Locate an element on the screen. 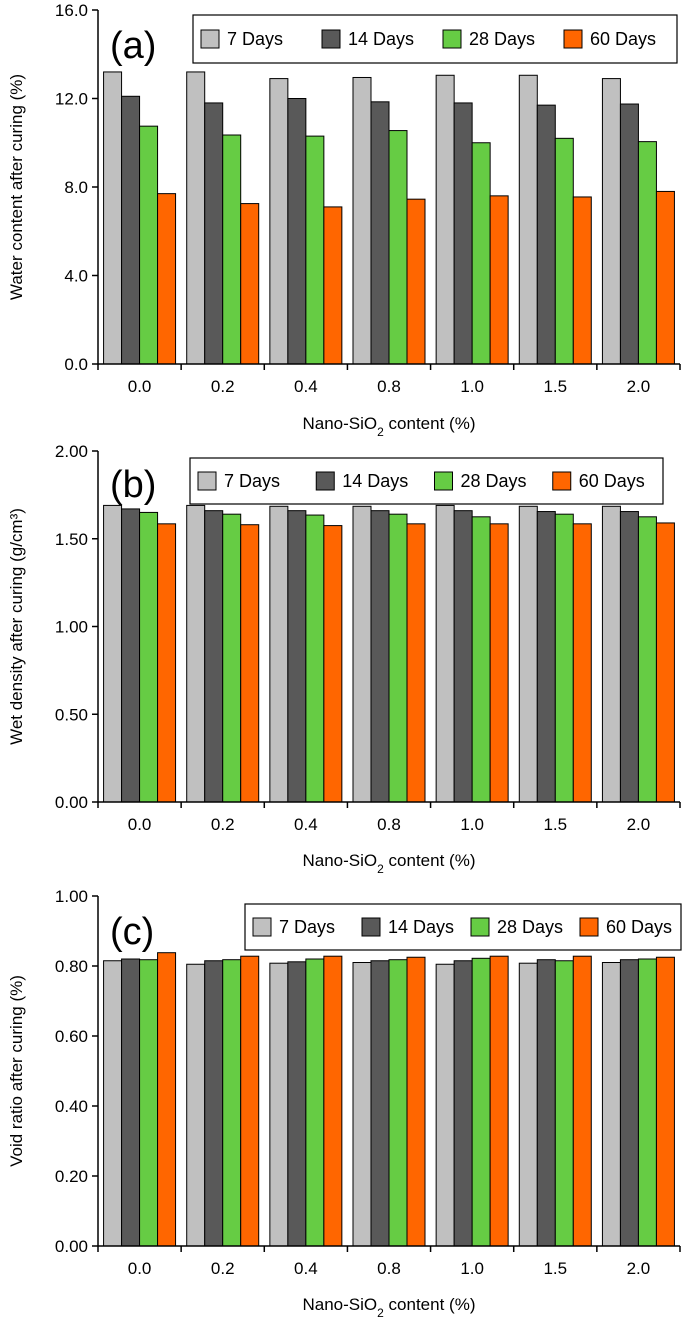 The height and width of the screenshot is (1321, 685). x-axis-label: Nano-SiO2 content (%) is located at coordinates (389, 1307).